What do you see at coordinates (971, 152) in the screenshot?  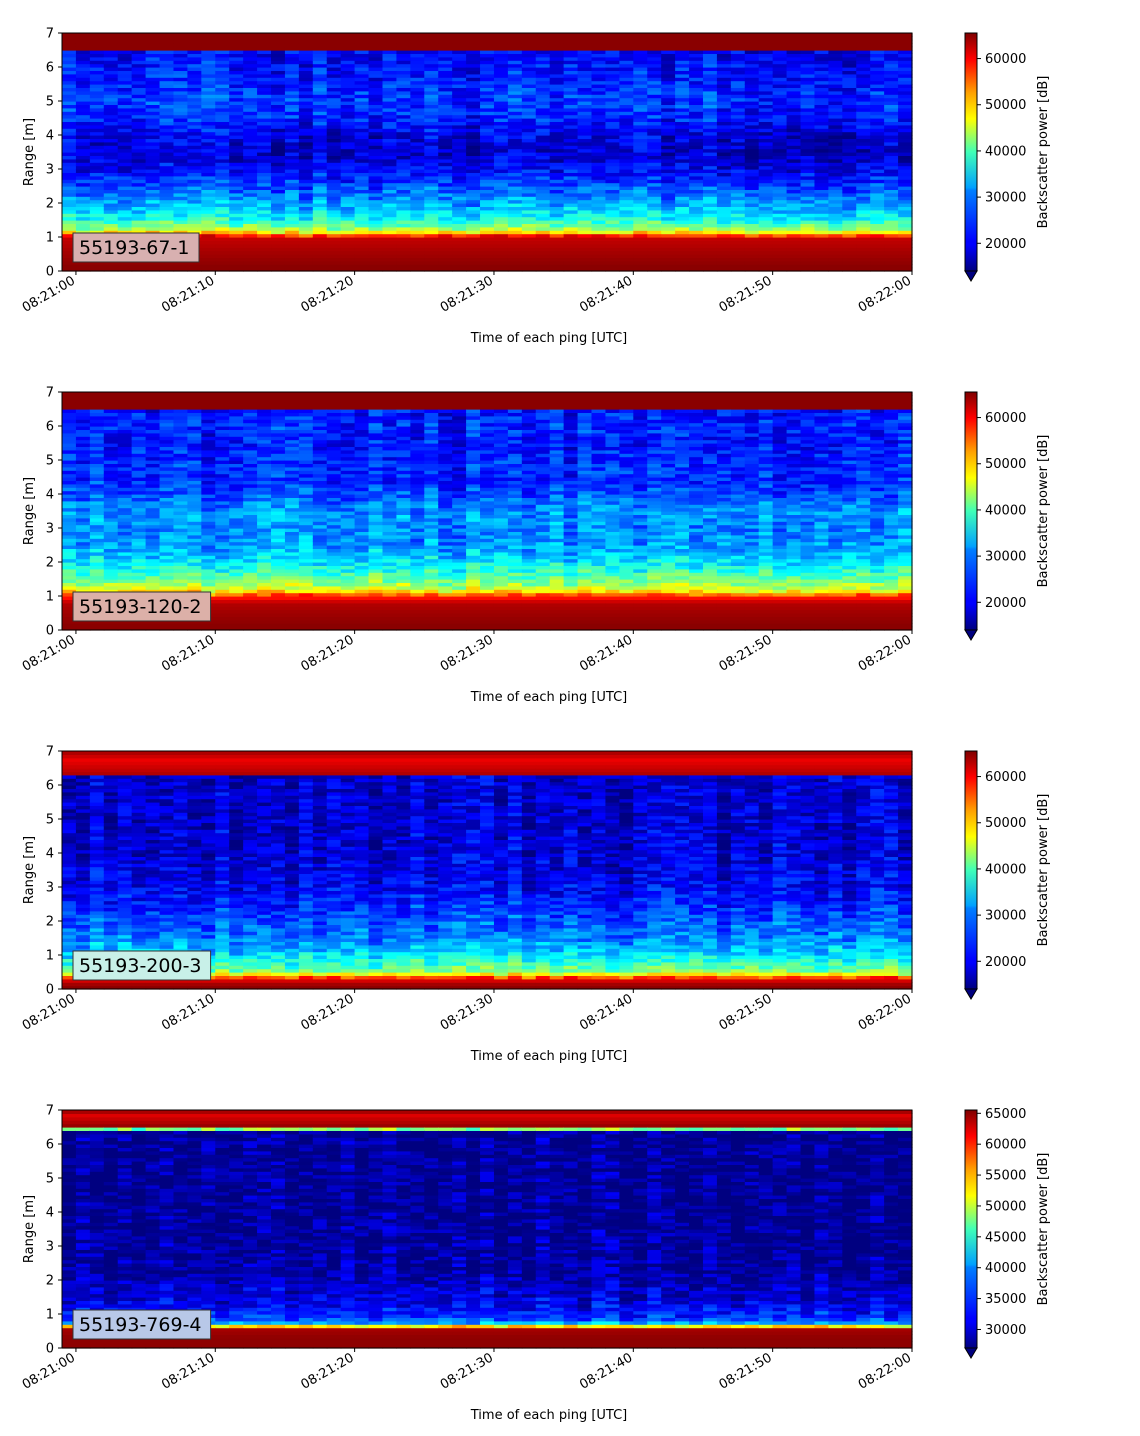 I see `colorbar-gradient` at bounding box center [971, 152].